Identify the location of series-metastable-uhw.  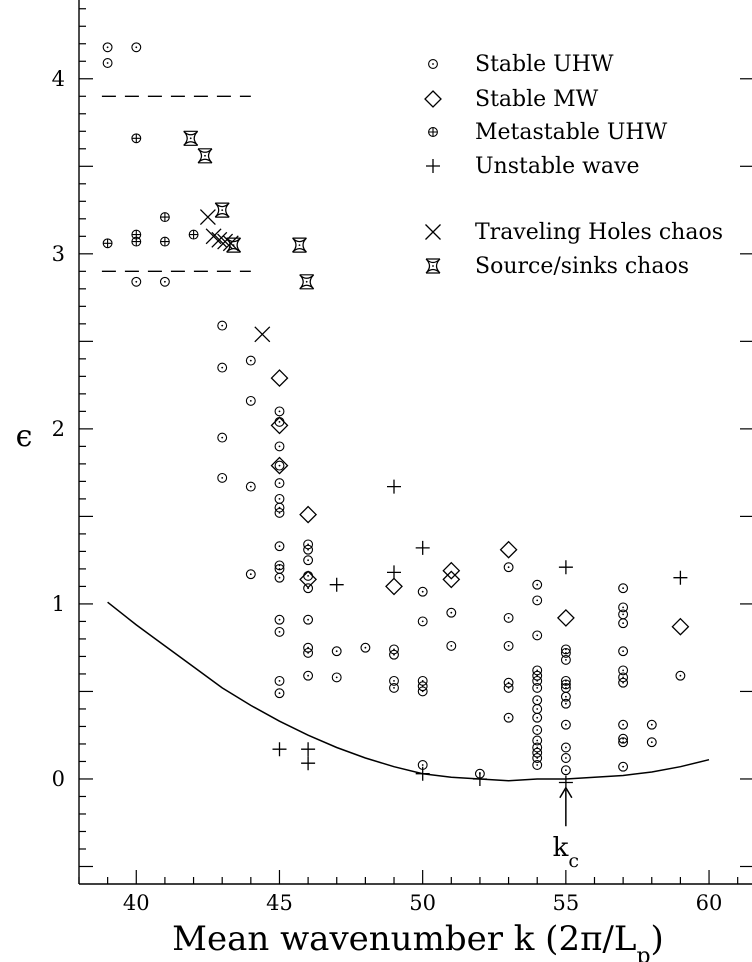
(150, 191).